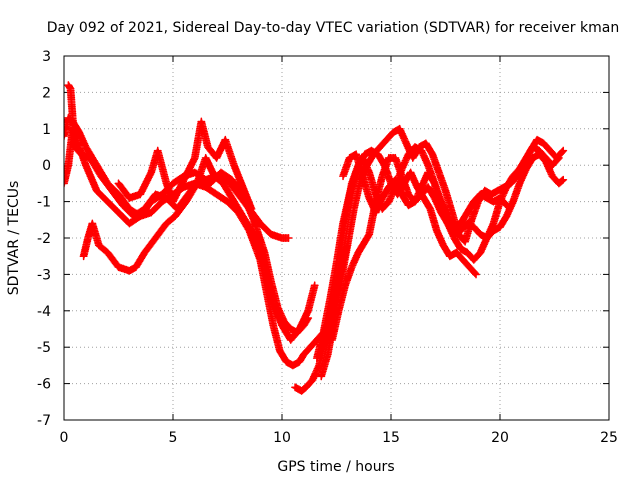 This screenshot has width=640, height=480. I want to click on x-axis-label: GPS time / hours, so click(335, 467).